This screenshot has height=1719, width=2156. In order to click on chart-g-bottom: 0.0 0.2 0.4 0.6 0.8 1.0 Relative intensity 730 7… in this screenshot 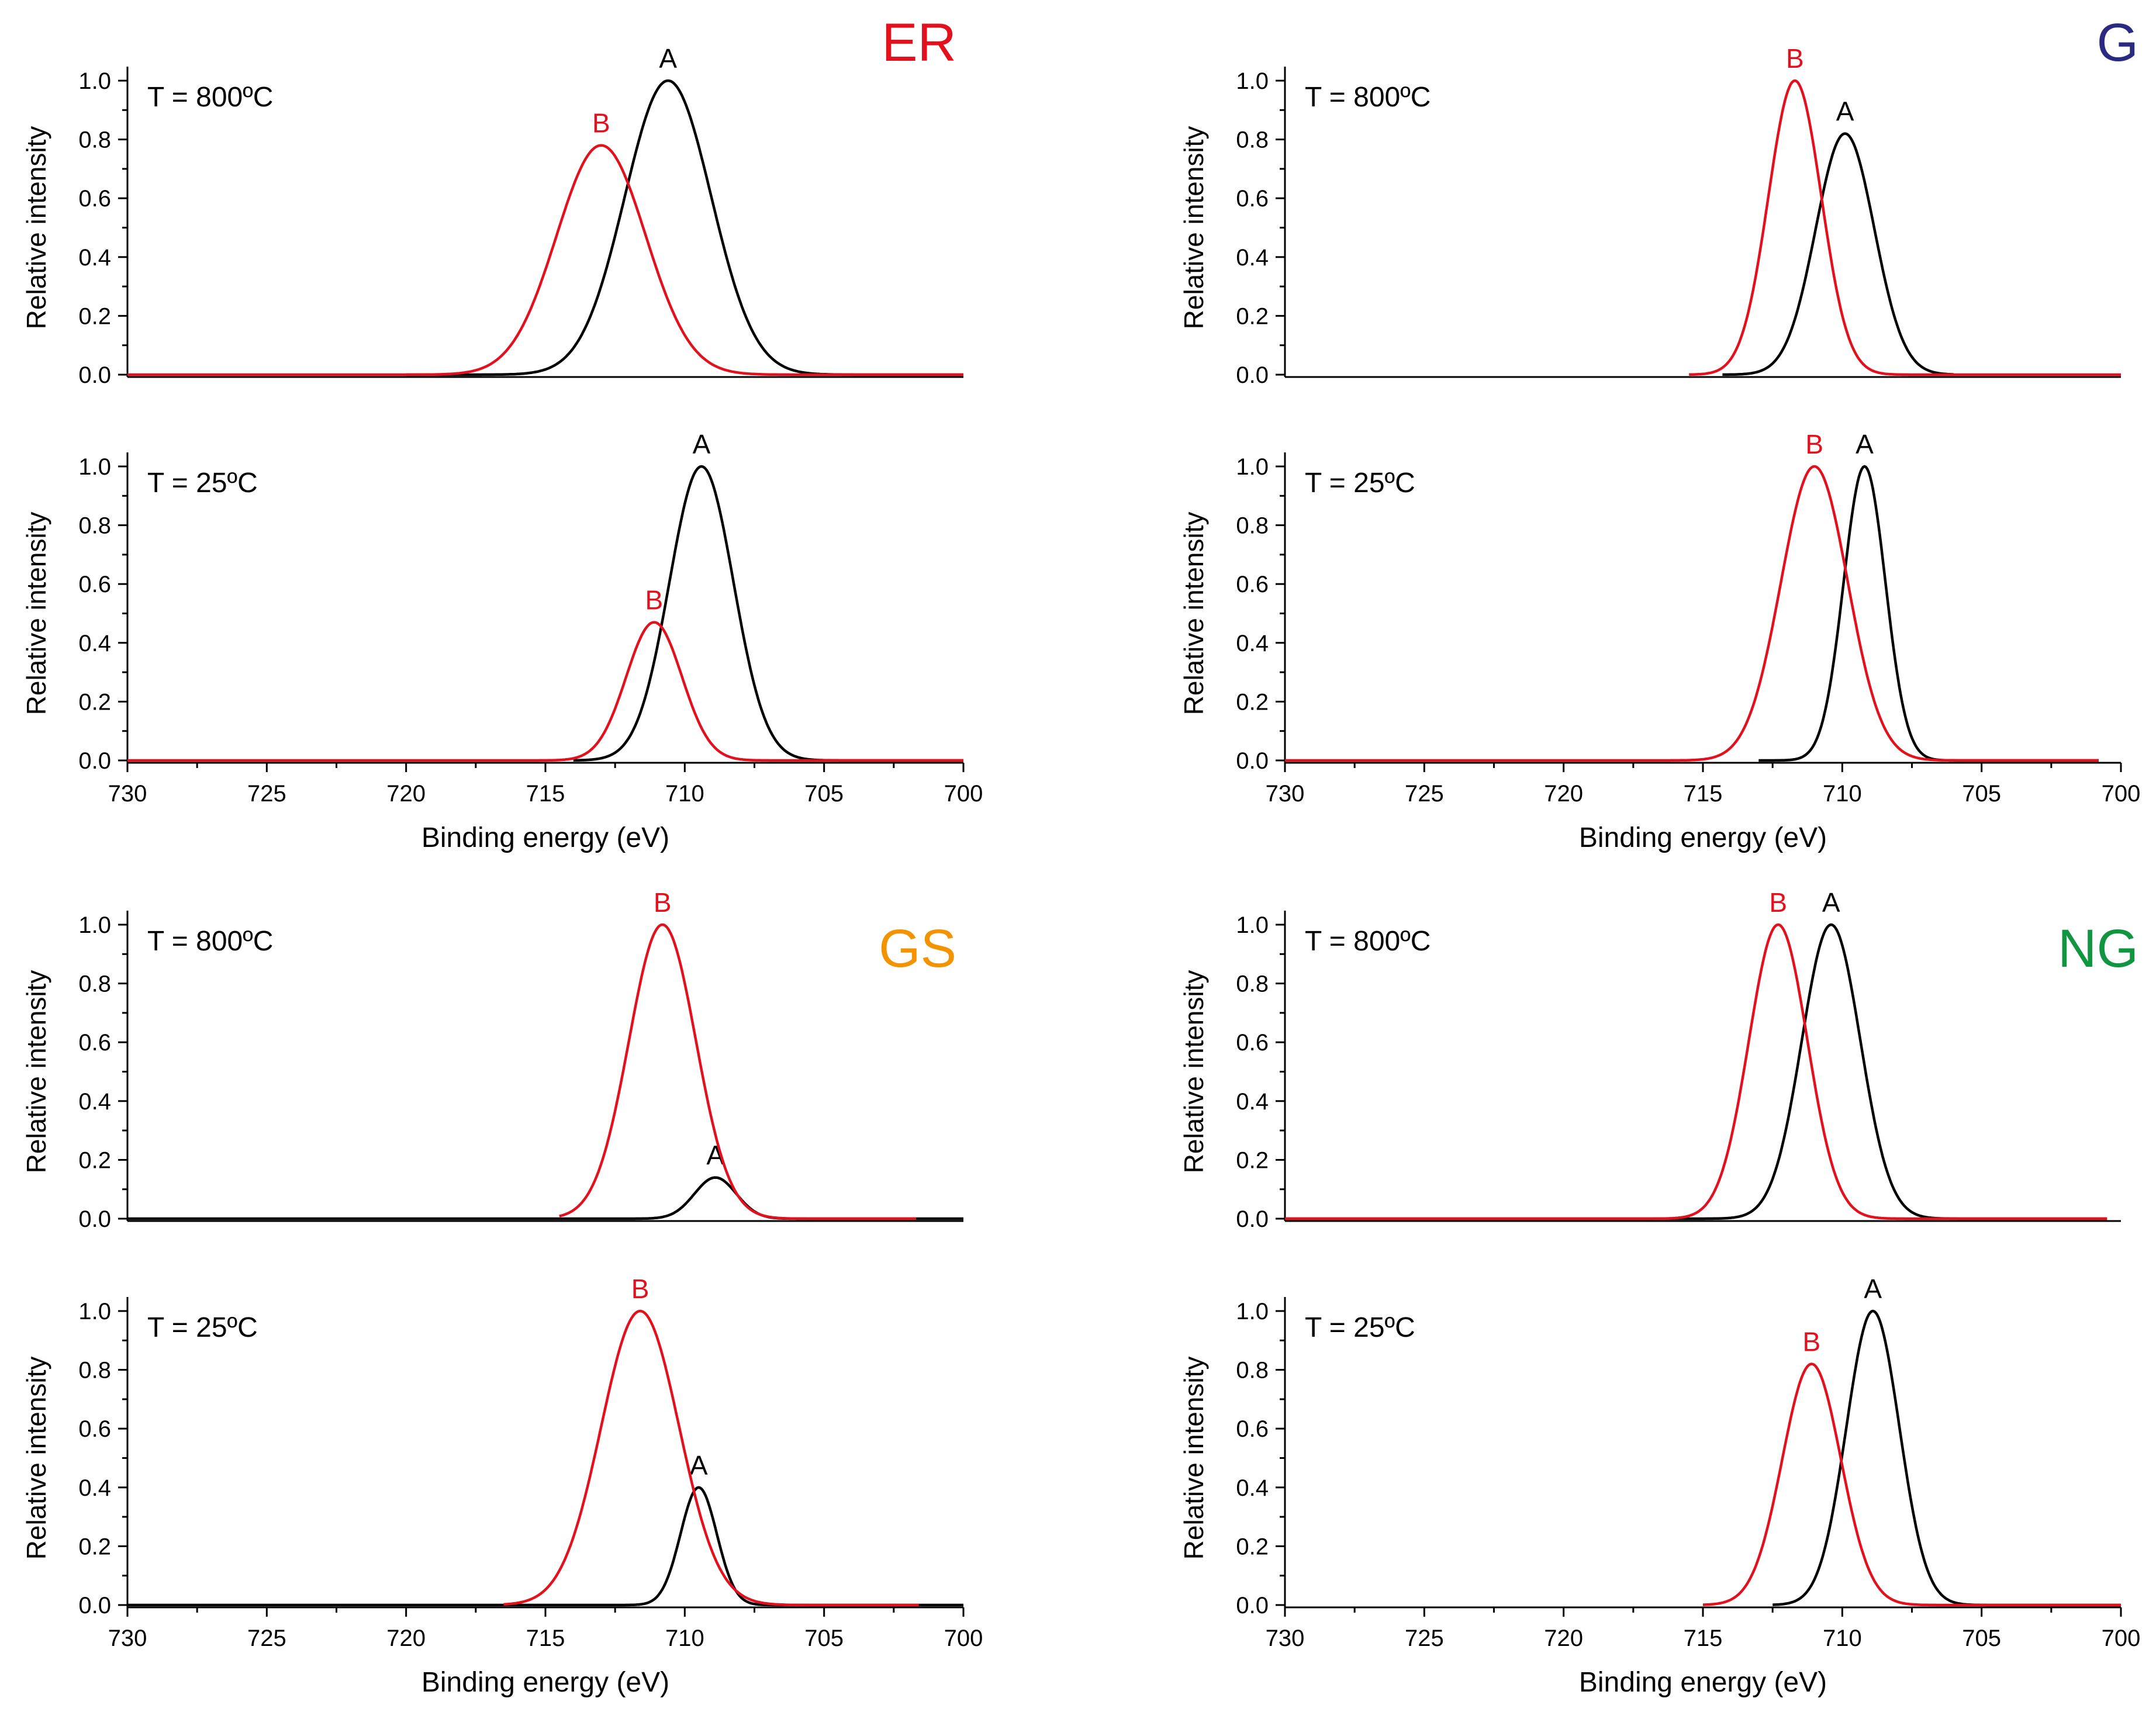, I will do `click(1660, 641)`.